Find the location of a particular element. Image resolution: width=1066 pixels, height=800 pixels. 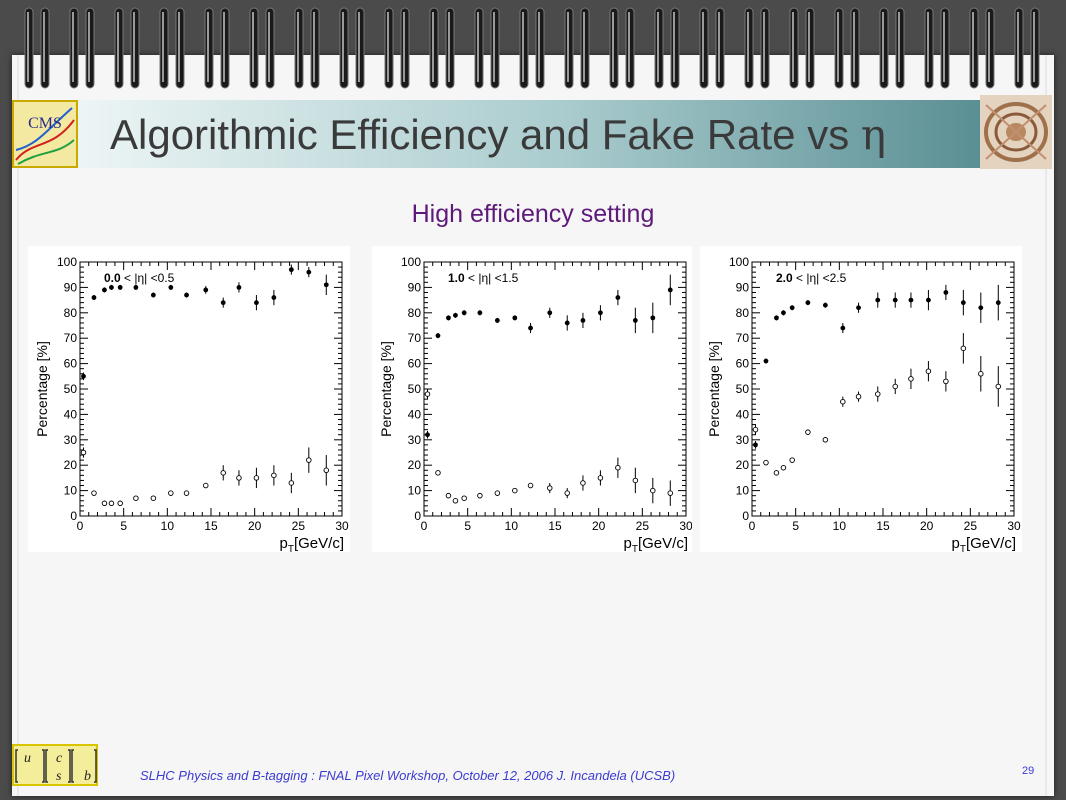

quark-label: c is located at coordinates (59, 758).